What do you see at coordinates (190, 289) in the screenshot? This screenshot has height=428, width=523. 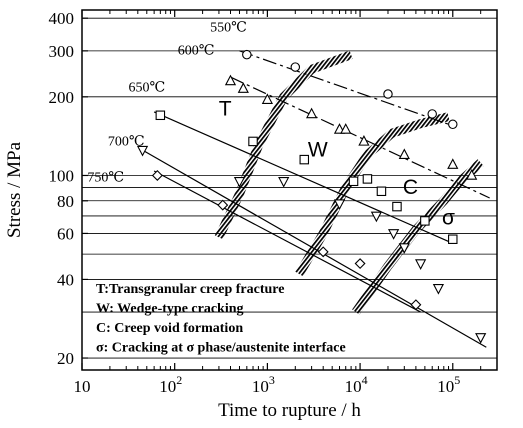 I see `legend-entry: T:Transgranular creep fracture` at bounding box center [190, 289].